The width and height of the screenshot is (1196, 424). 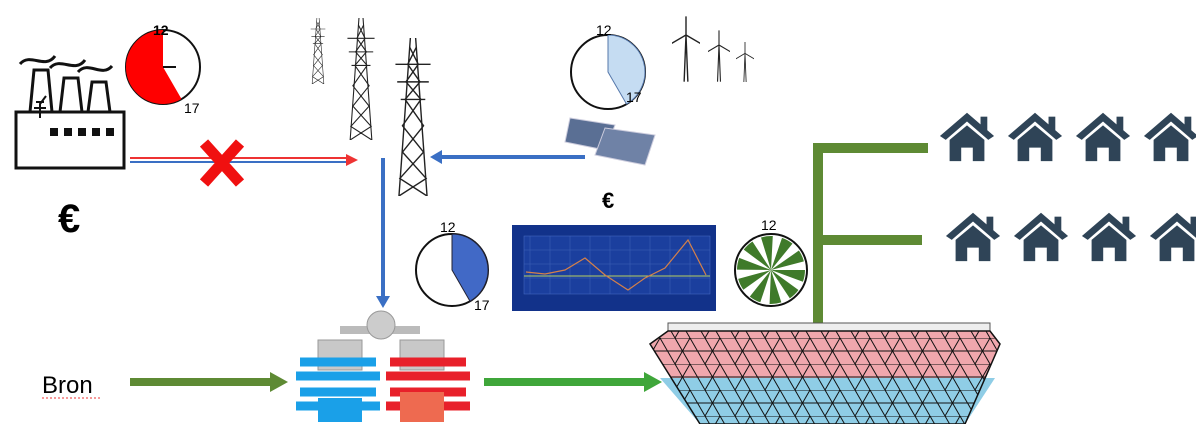 I want to click on clock-blue: 12 17, so click(x=452, y=266).